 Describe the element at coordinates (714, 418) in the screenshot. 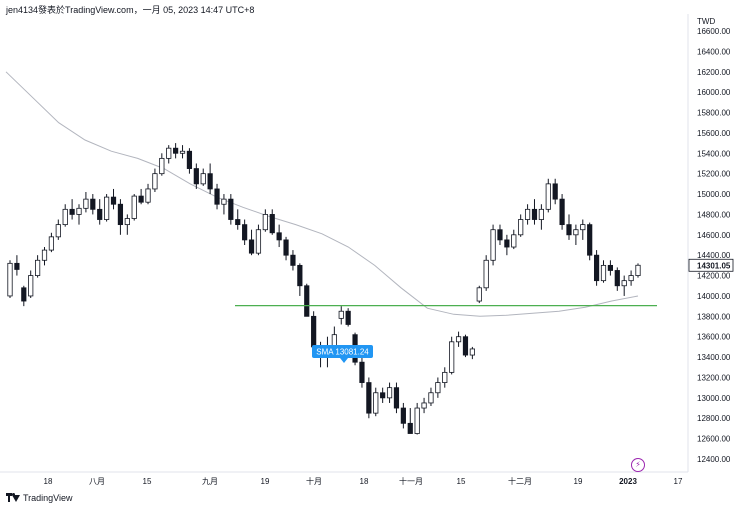

I see `price-tick-label: 12800.00` at that location.